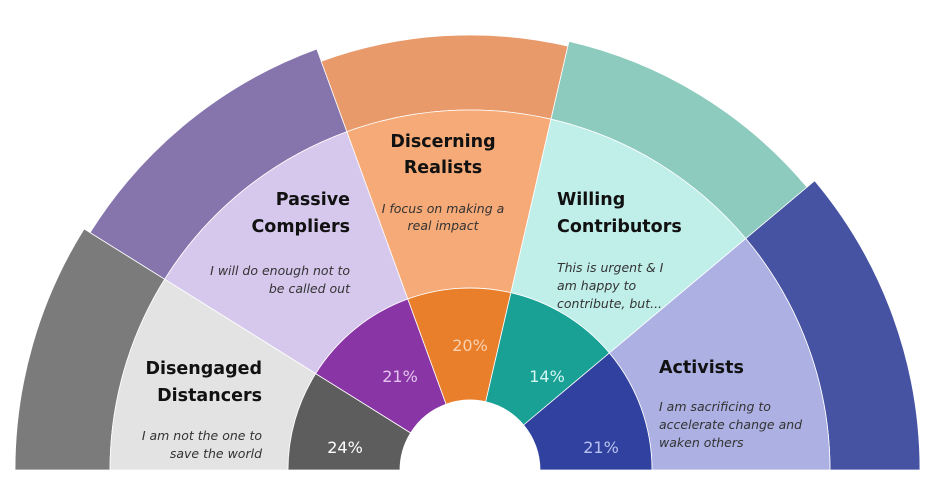 The image size is (939, 493). Describe the element at coordinates (442, 142) in the screenshot. I see `segment-title-line: Discerning` at that location.